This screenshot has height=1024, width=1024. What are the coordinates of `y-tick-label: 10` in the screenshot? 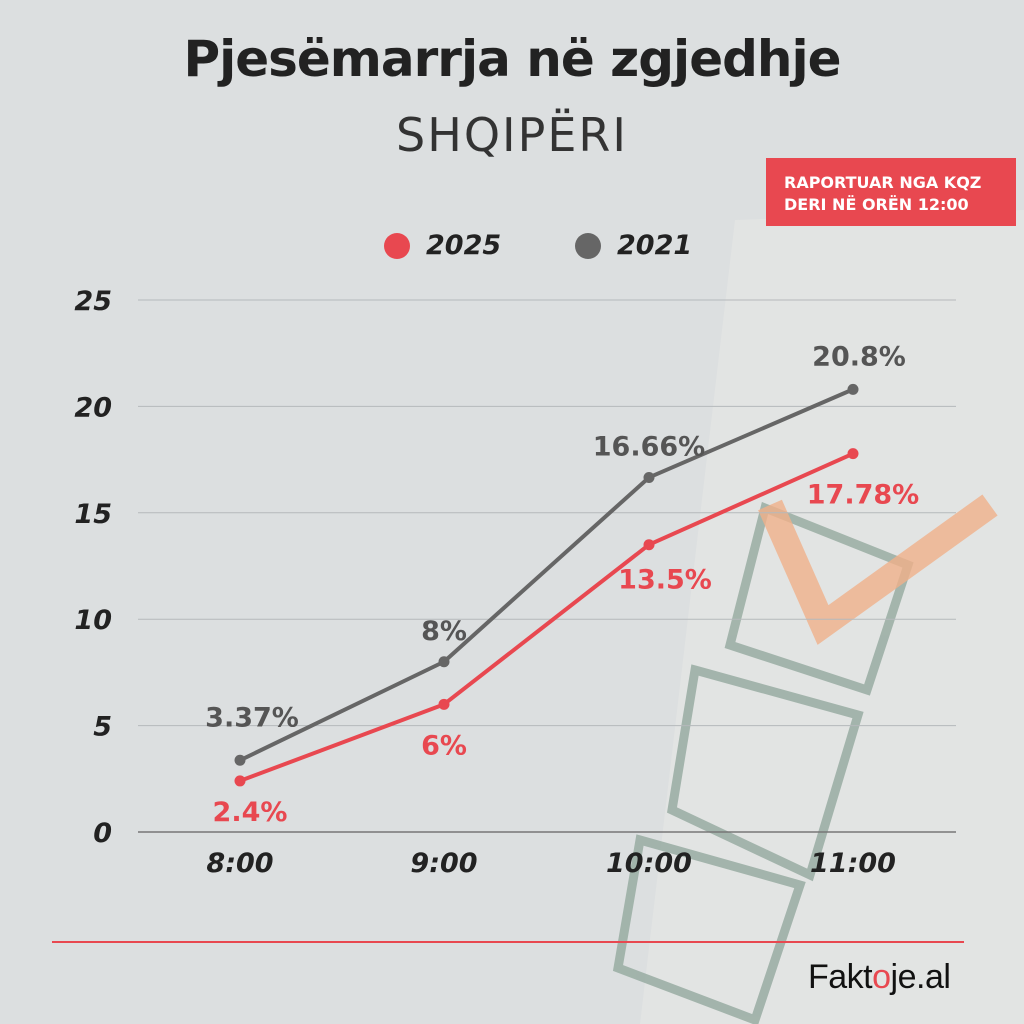 It's located at (93, 620).